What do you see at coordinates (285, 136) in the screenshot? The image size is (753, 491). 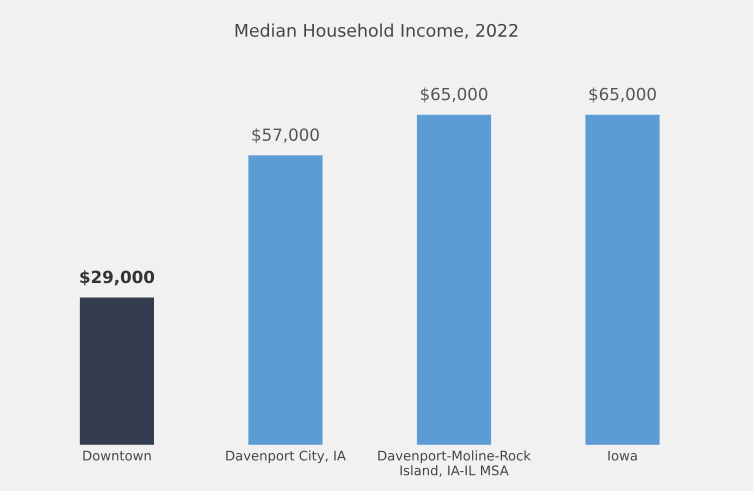 I see `data-label: $57,000` at bounding box center [285, 136].